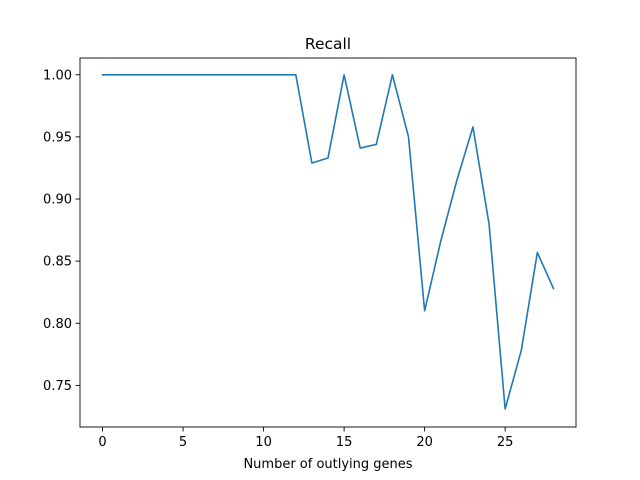 The width and height of the screenshot is (640, 480). Describe the element at coordinates (57, 386) in the screenshot. I see `y-tick-label: 0.75` at that location.